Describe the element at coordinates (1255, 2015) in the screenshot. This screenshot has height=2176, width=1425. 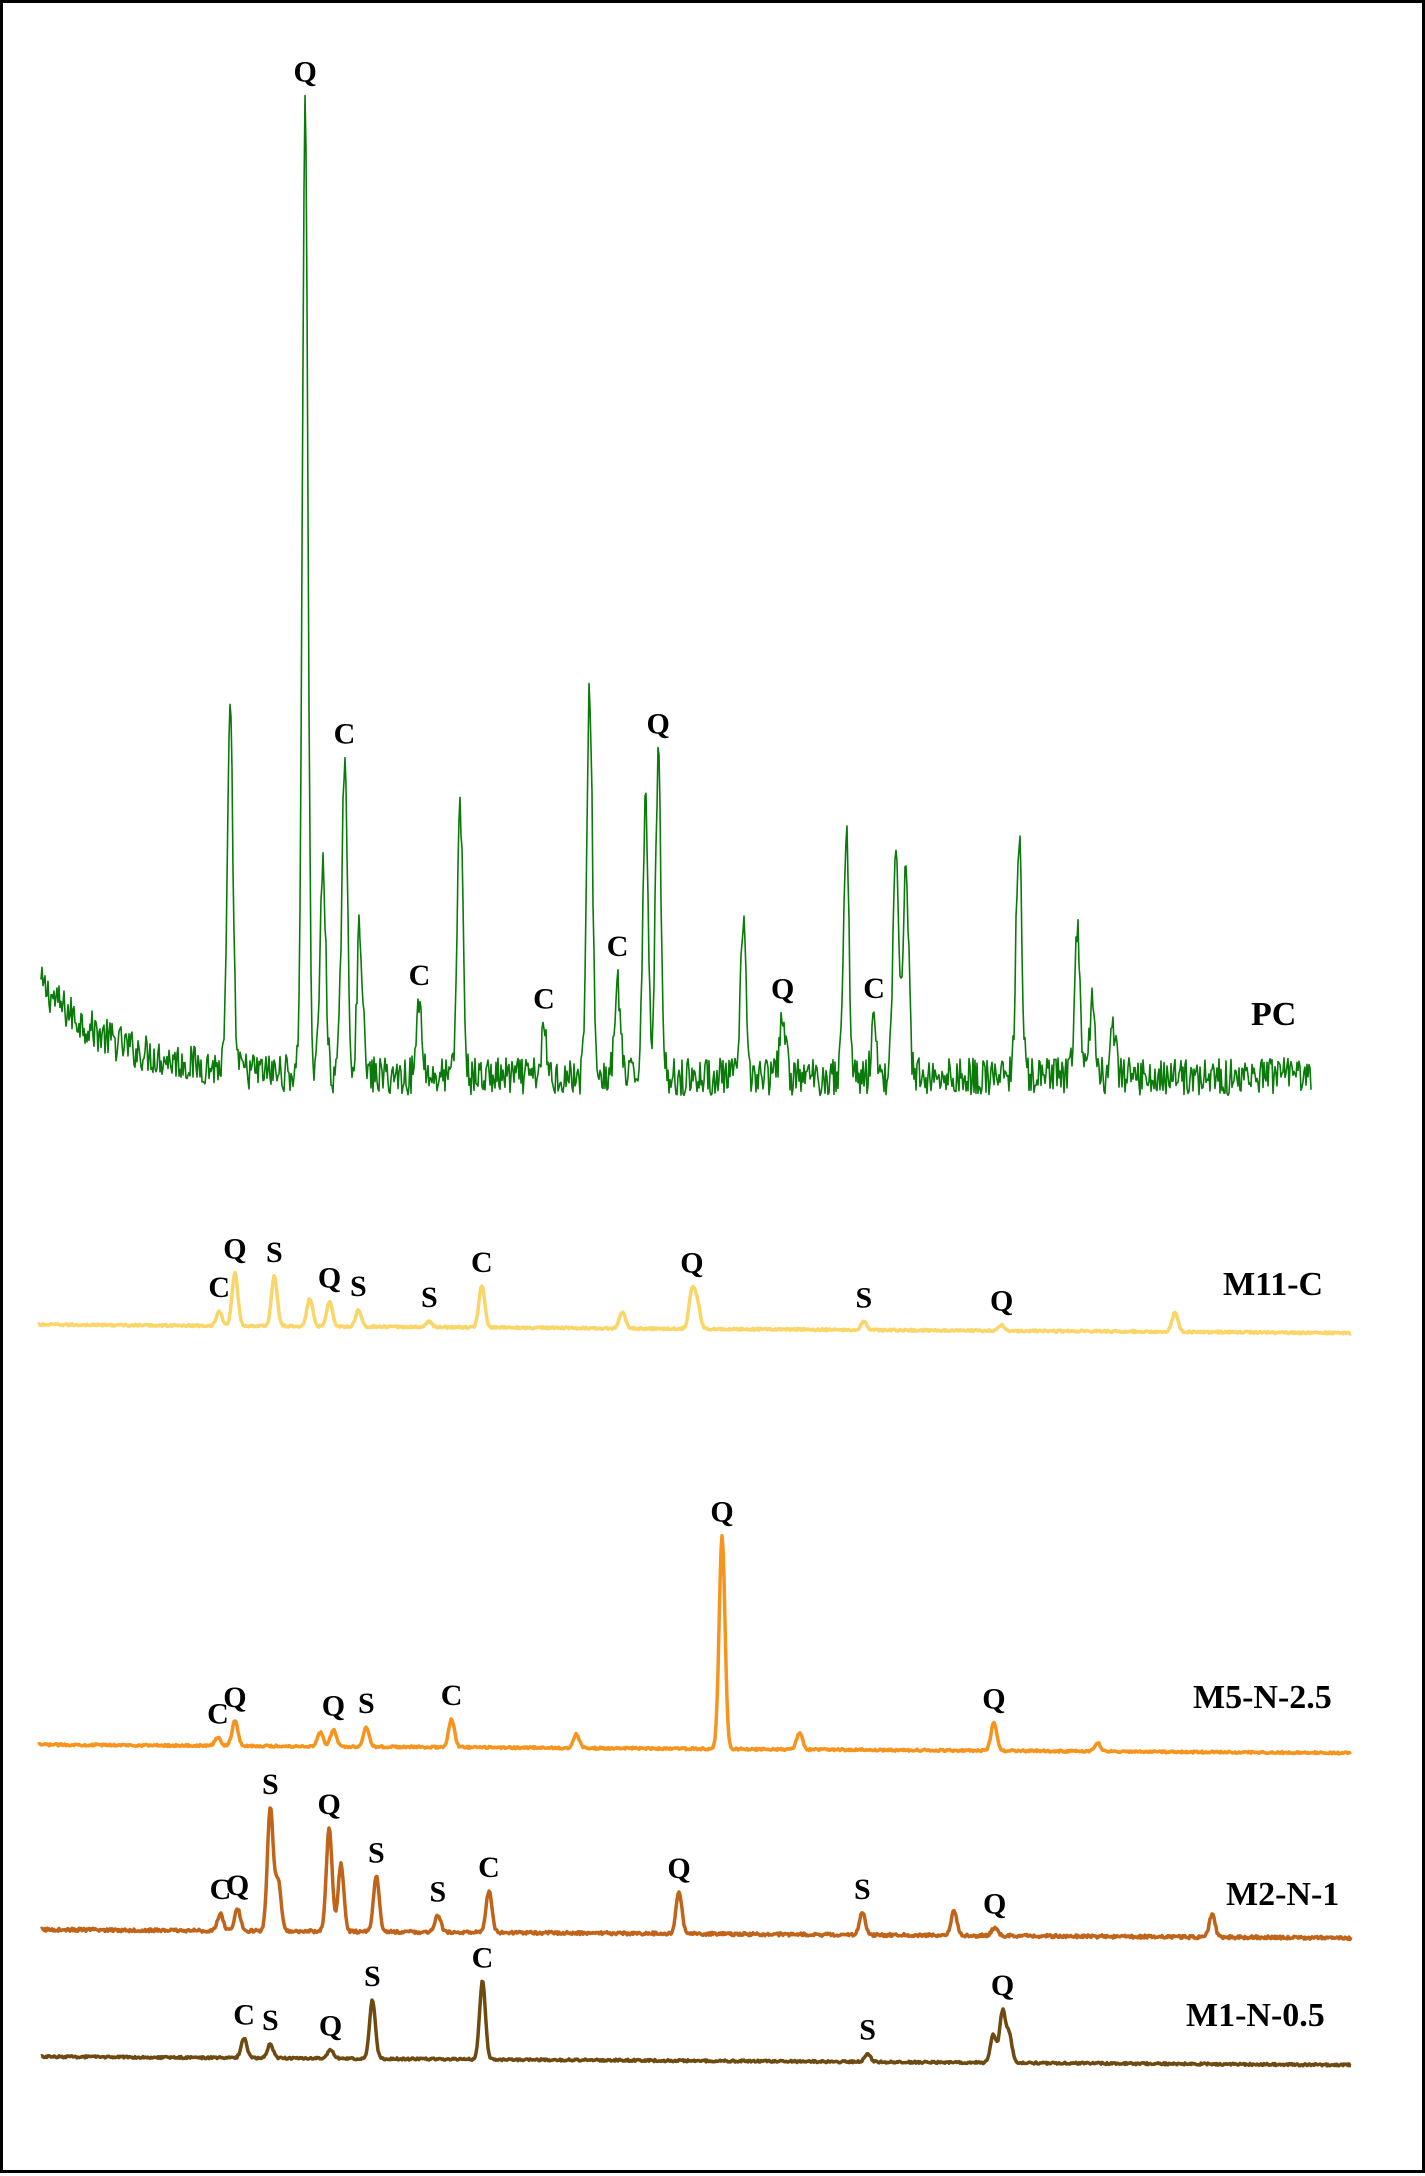
I see `series-label: M1-N-0.5` at that location.